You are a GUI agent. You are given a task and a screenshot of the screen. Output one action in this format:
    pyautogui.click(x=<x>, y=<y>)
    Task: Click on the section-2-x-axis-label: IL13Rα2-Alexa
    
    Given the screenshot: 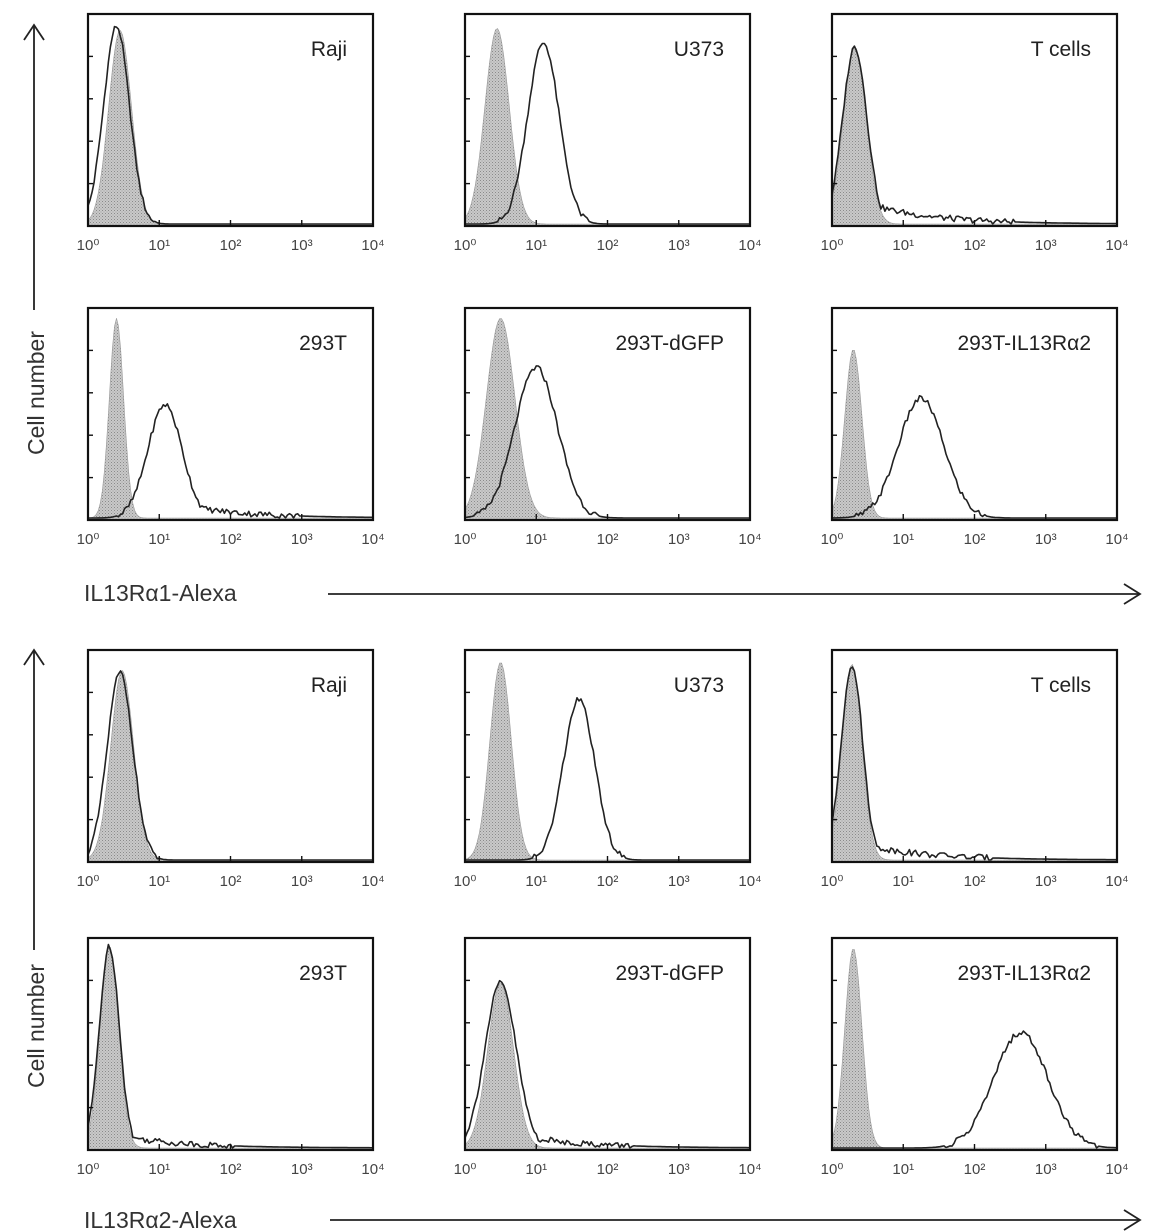 What is the action you would take?
    pyautogui.click(x=160, y=1219)
    